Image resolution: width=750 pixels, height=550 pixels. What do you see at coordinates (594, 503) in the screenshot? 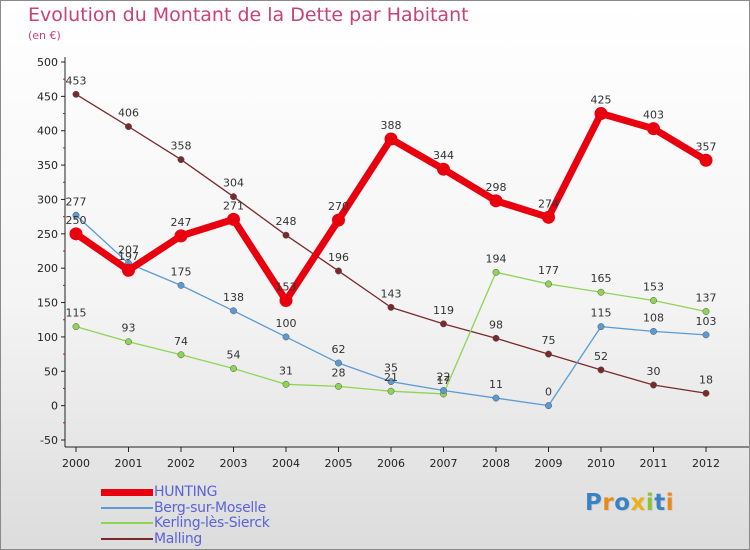
I see `logo-letter: P` at bounding box center [594, 503].